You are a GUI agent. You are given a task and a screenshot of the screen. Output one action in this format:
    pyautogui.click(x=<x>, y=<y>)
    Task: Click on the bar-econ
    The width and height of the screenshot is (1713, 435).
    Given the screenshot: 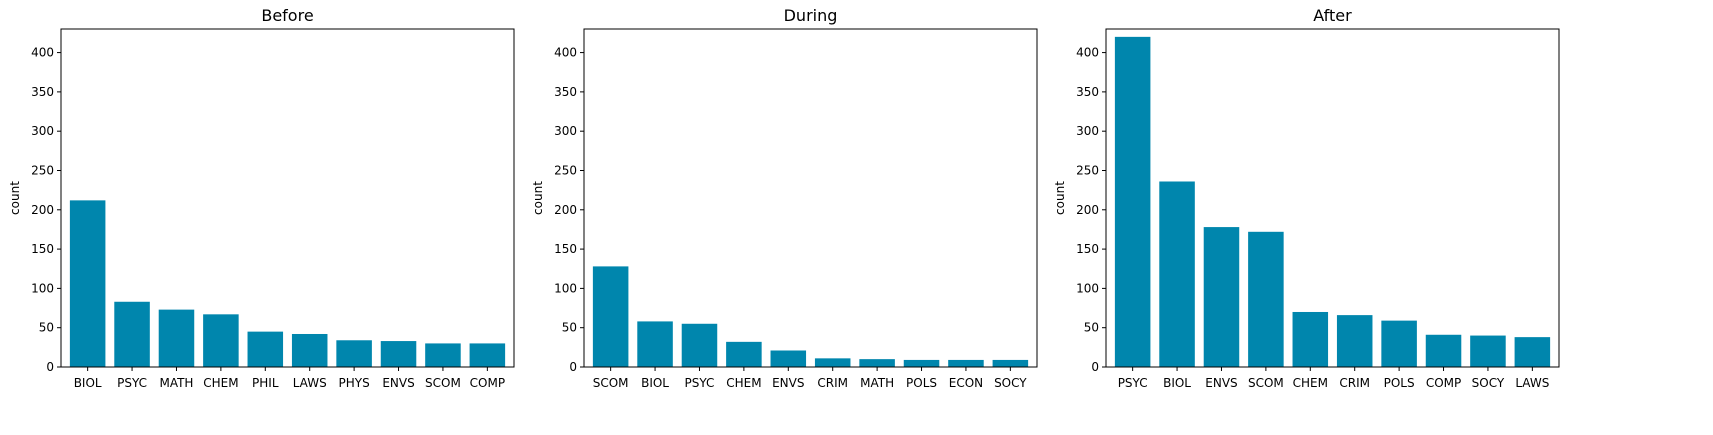 What is the action you would take?
    pyautogui.click(x=966, y=363)
    